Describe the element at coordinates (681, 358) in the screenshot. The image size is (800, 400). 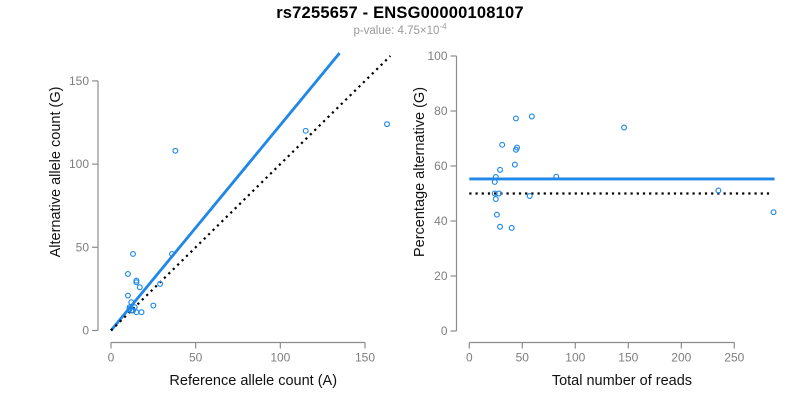
I see `x-tick-label: 200` at that location.